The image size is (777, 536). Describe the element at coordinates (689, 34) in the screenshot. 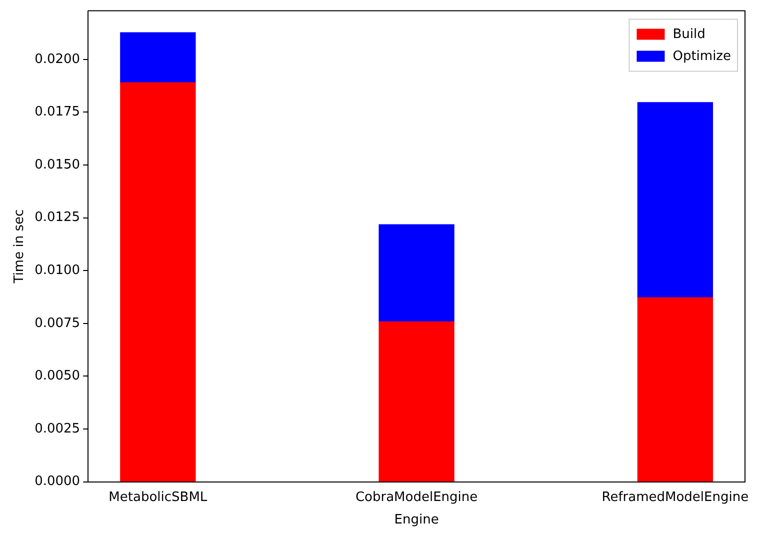

I see `legend-label: Build` at that location.